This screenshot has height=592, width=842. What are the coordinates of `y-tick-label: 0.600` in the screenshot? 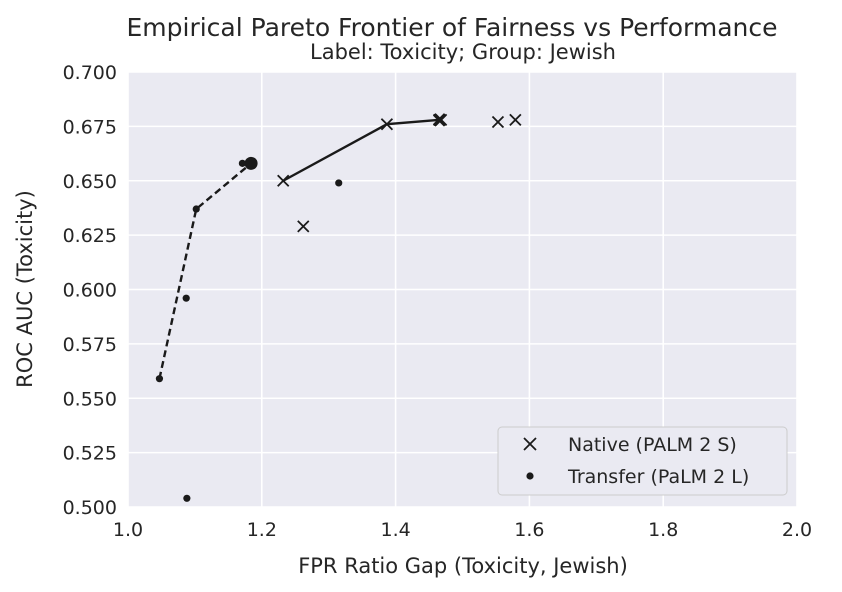 It's located at (90, 291).